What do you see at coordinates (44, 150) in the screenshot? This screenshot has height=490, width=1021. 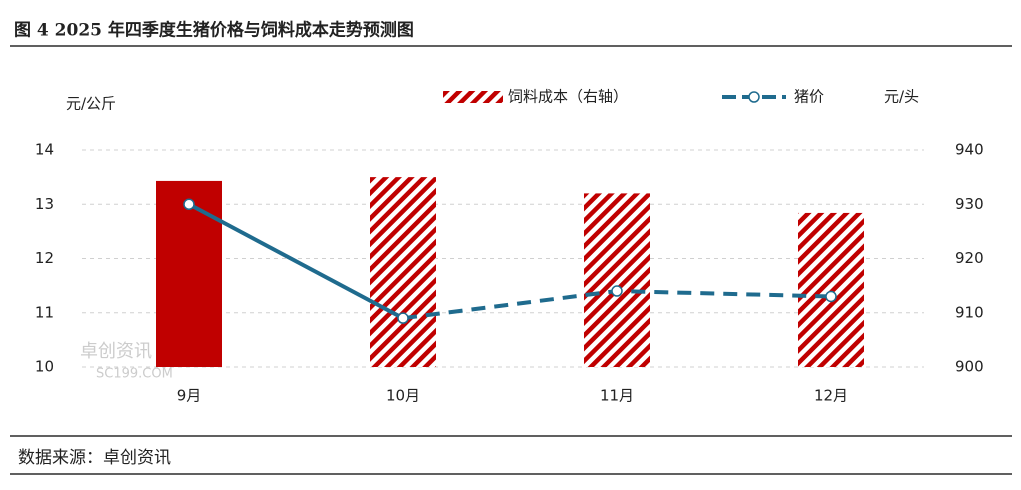 I see `y-tick-label: 14` at bounding box center [44, 150].